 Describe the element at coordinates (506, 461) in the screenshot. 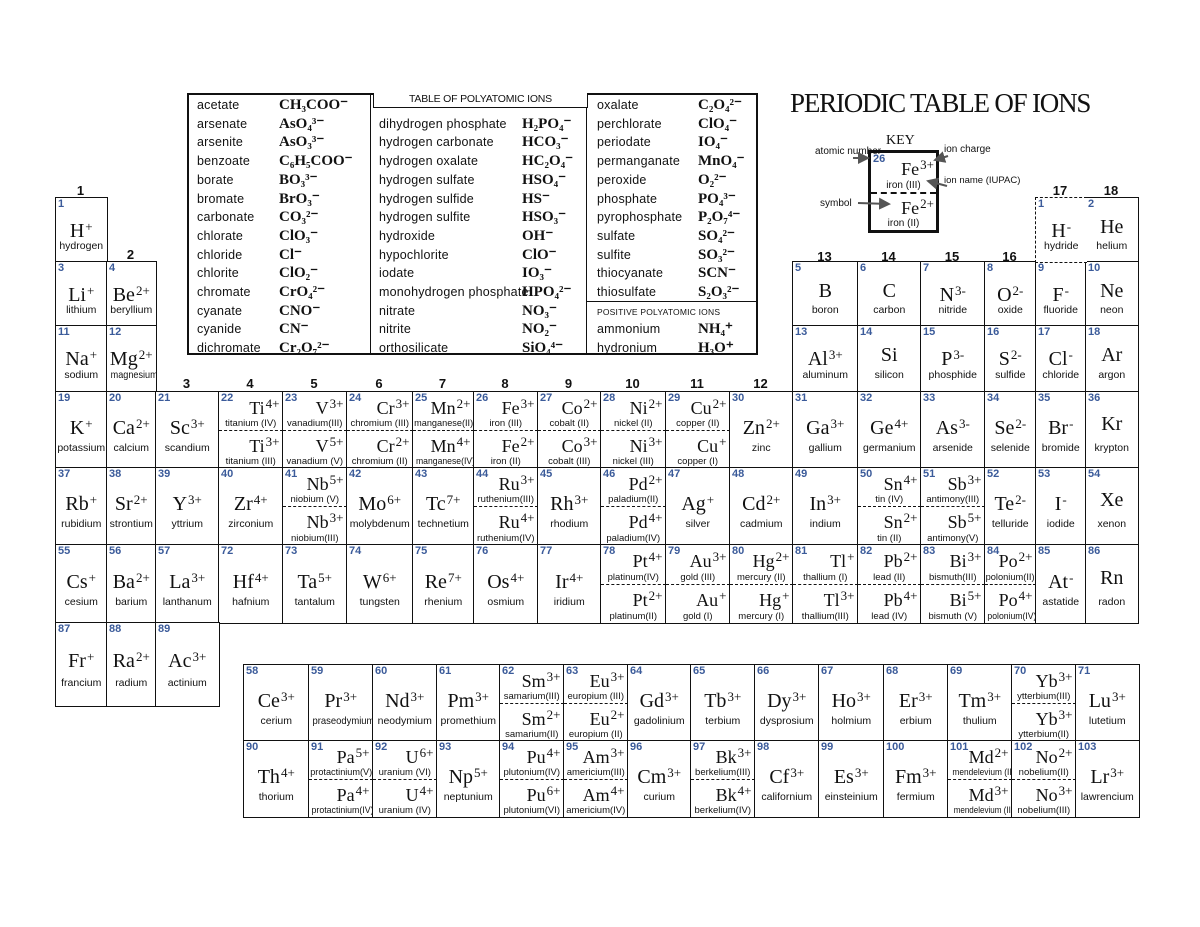

I see `ion-name-row: iron (II)` at that location.